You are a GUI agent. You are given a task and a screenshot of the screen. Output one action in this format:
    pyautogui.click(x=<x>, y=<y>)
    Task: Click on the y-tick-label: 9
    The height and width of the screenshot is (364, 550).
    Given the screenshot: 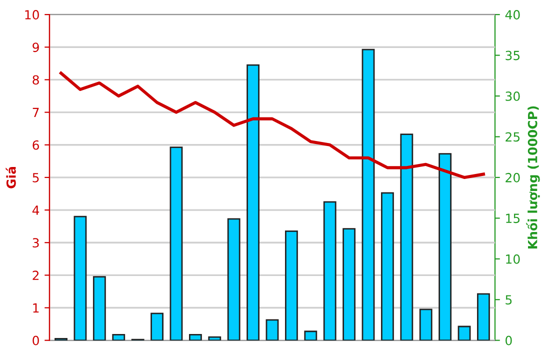 What is the action you would take?
    pyautogui.click(x=35, y=47)
    